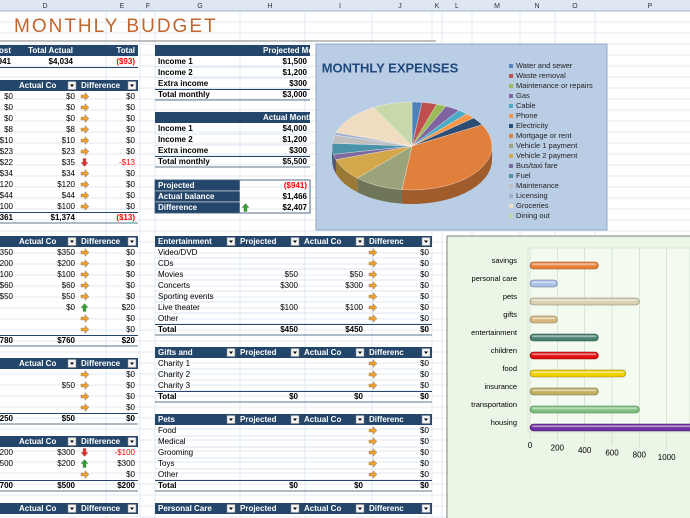 This screenshot has height=518, width=690. What do you see at coordinates (504, 350) in the screenshot?
I see `y-tick-label: children` at bounding box center [504, 350].